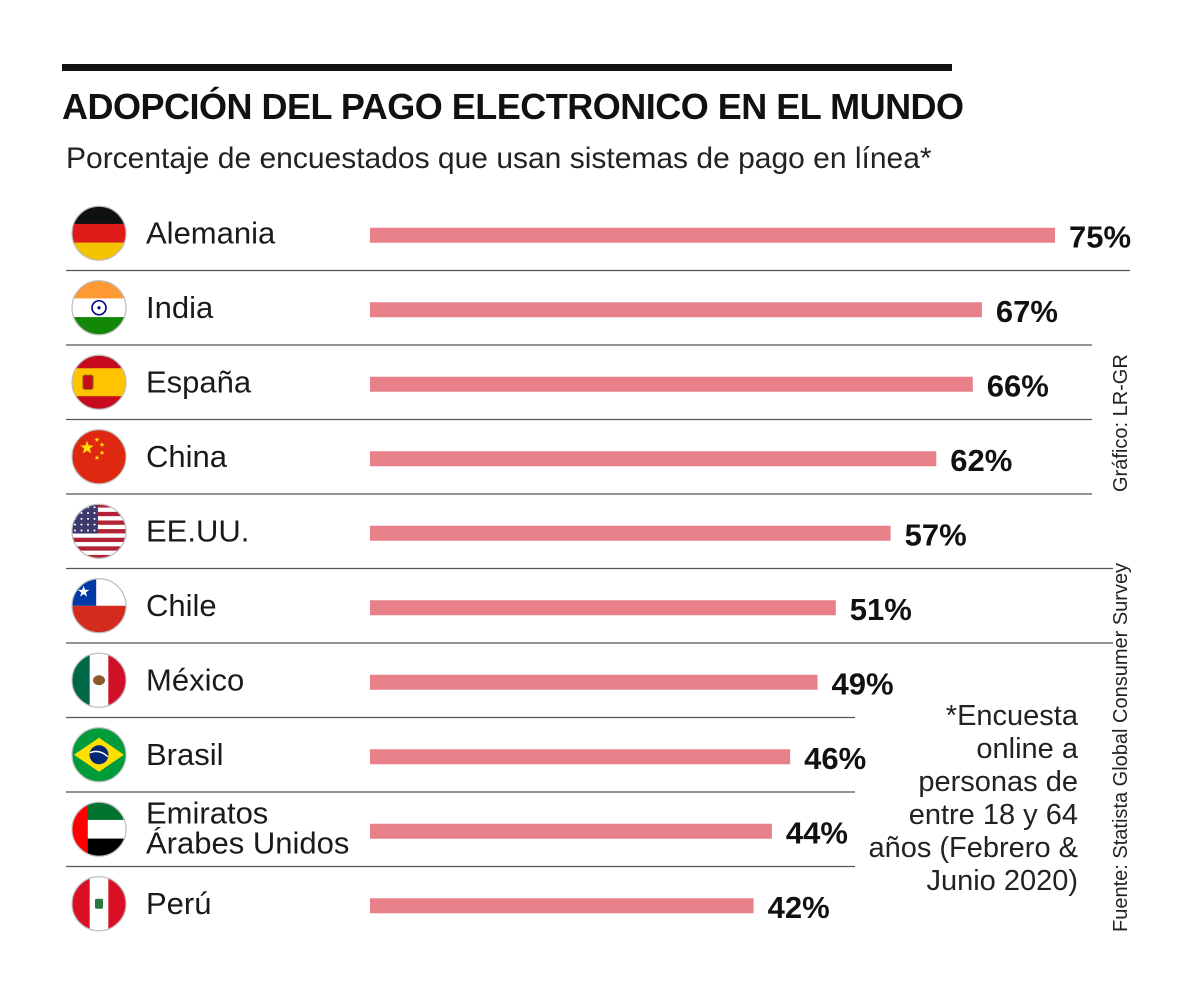  What do you see at coordinates (1018, 385) in the screenshot?
I see `value-label: 66%` at bounding box center [1018, 385].